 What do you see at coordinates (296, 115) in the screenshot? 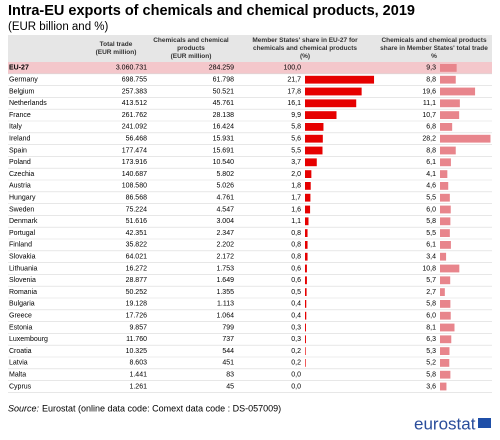
I see `share-label: 9,9` at bounding box center [296, 115].